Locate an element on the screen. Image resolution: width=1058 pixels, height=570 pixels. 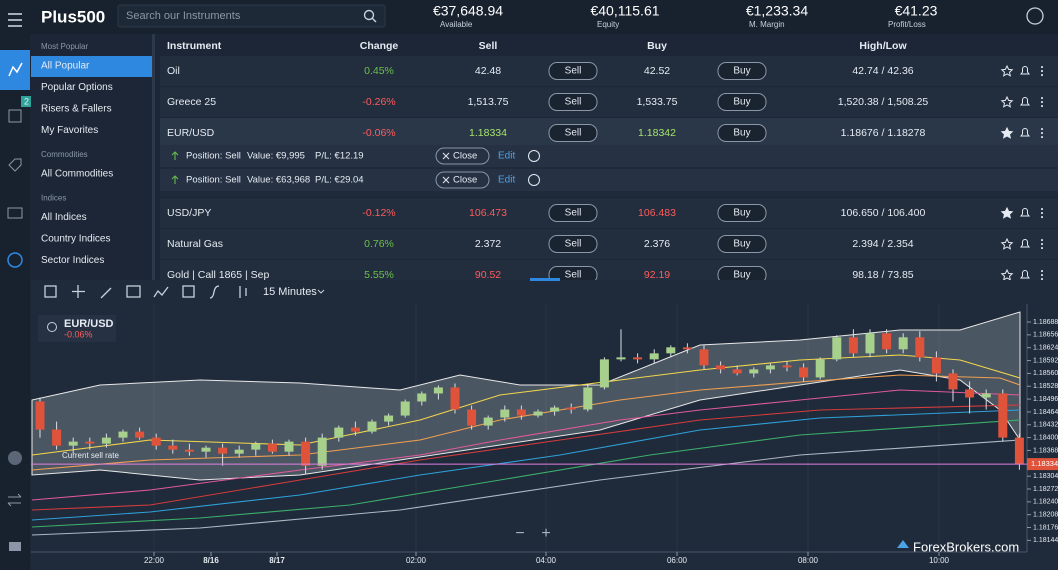
crosshair-tool is located at coordinates (78, 291).